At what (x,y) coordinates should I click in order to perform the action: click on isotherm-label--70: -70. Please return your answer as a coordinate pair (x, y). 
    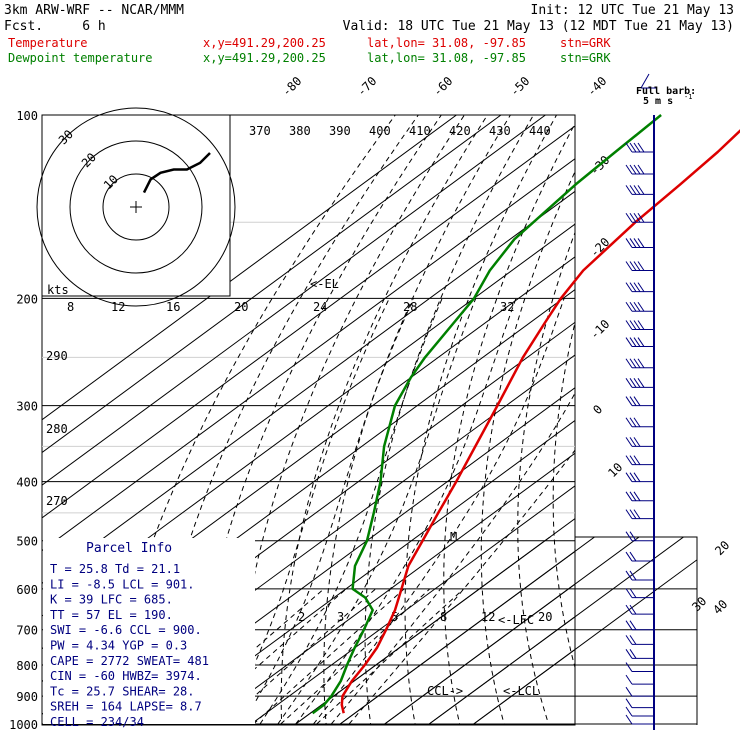
    Looking at the image, I should click on (366, 86).